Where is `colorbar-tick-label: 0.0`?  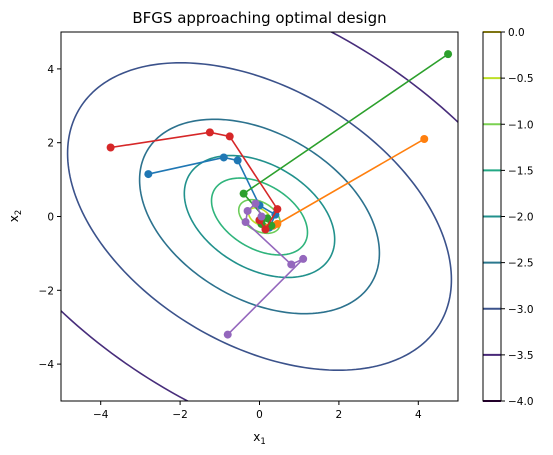
colorbar-tick-label: 0.0 is located at coordinates (516, 33).